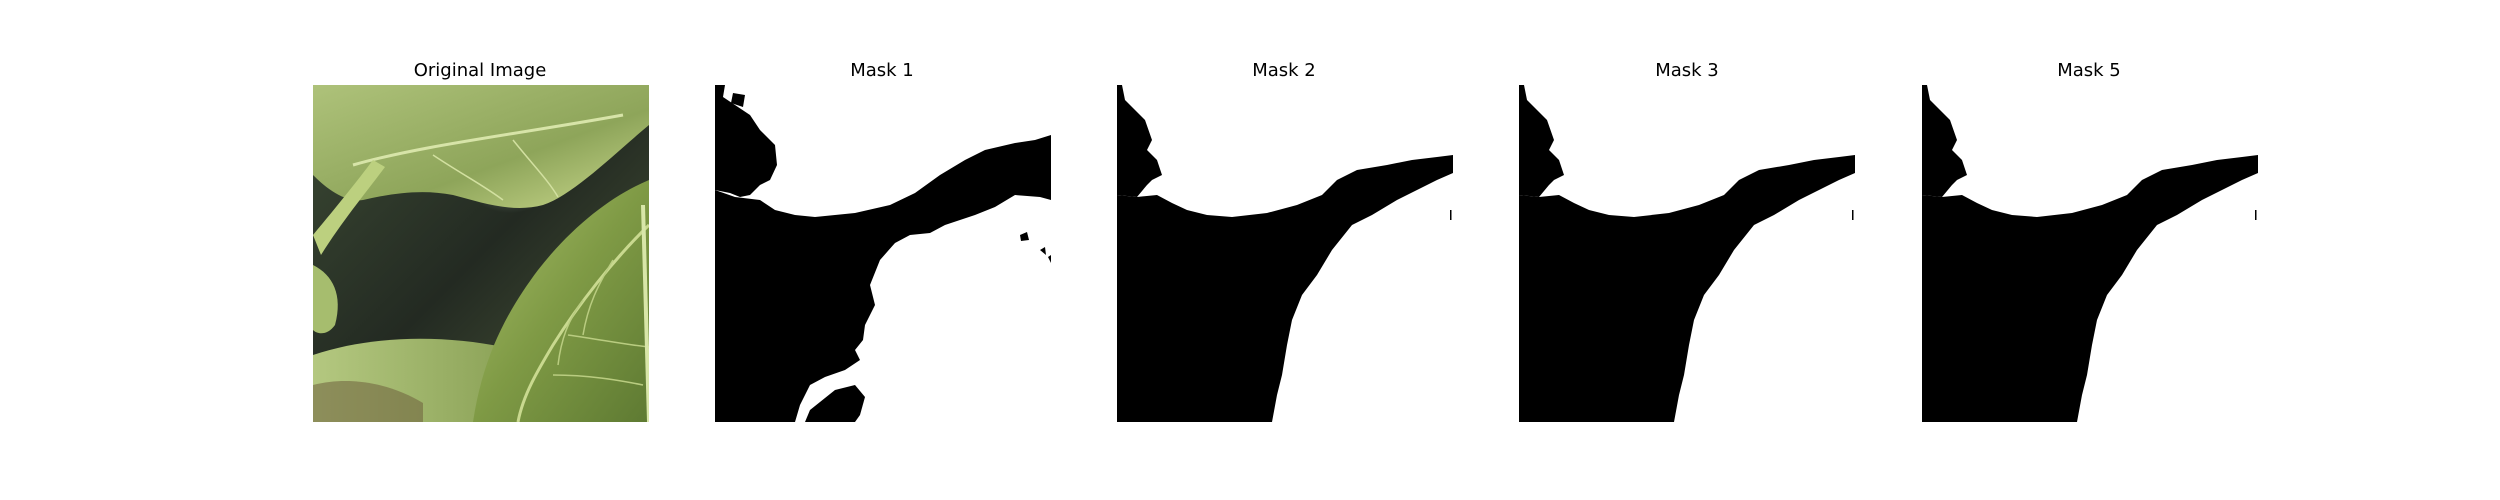  I want to click on mask-2-image, so click(1285, 253).